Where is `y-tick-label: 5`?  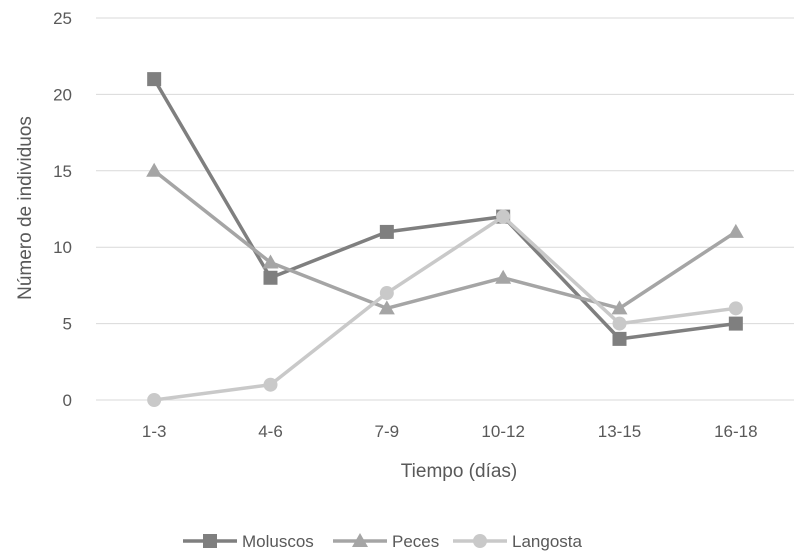 y-tick-label: 5 is located at coordinates (67, 324).